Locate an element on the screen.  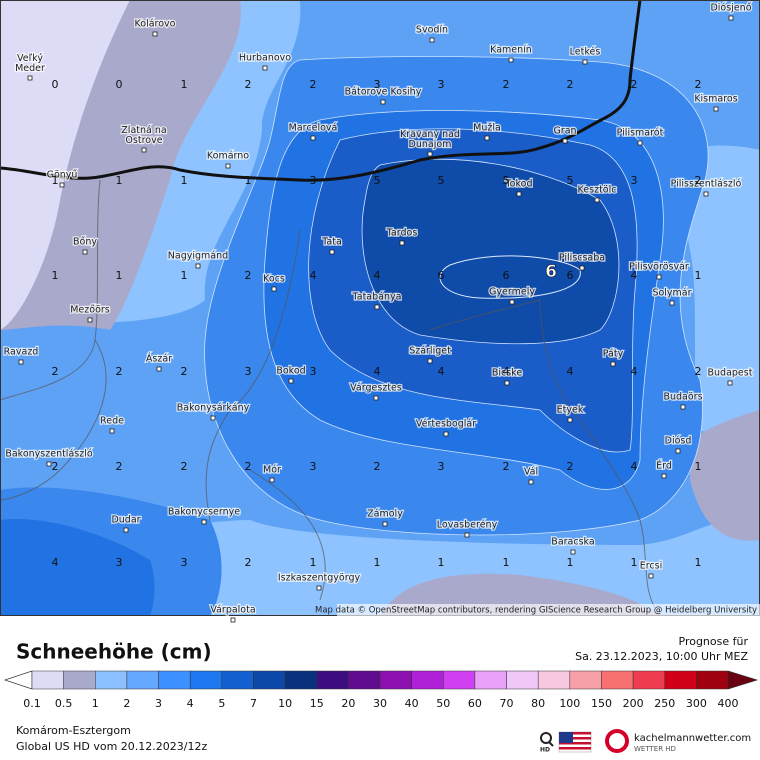
place-label: Tardos is located at coordinates (402, 233).